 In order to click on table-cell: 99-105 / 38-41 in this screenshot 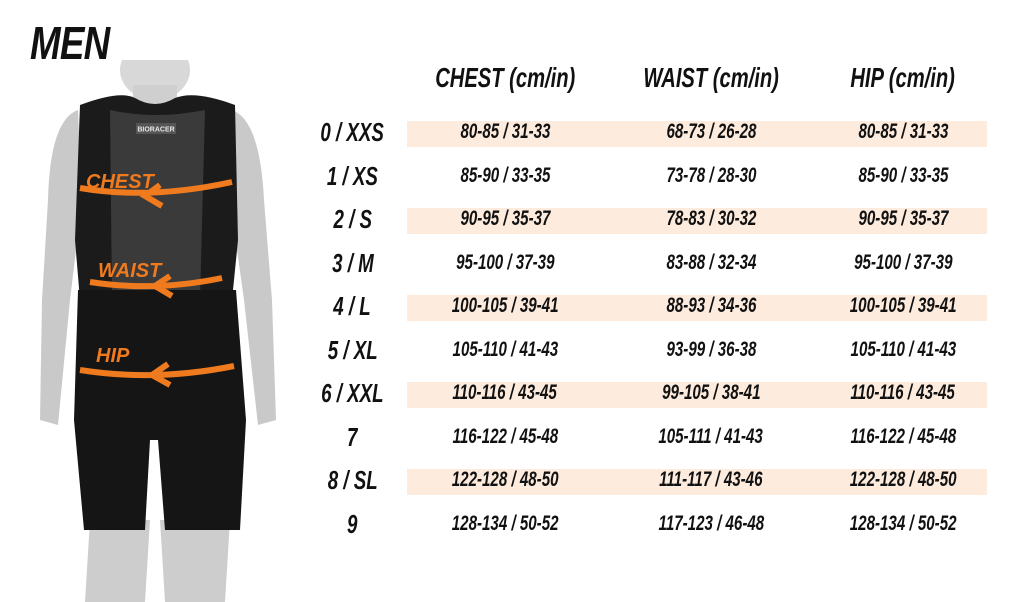, I will do `click(711, 393)`.